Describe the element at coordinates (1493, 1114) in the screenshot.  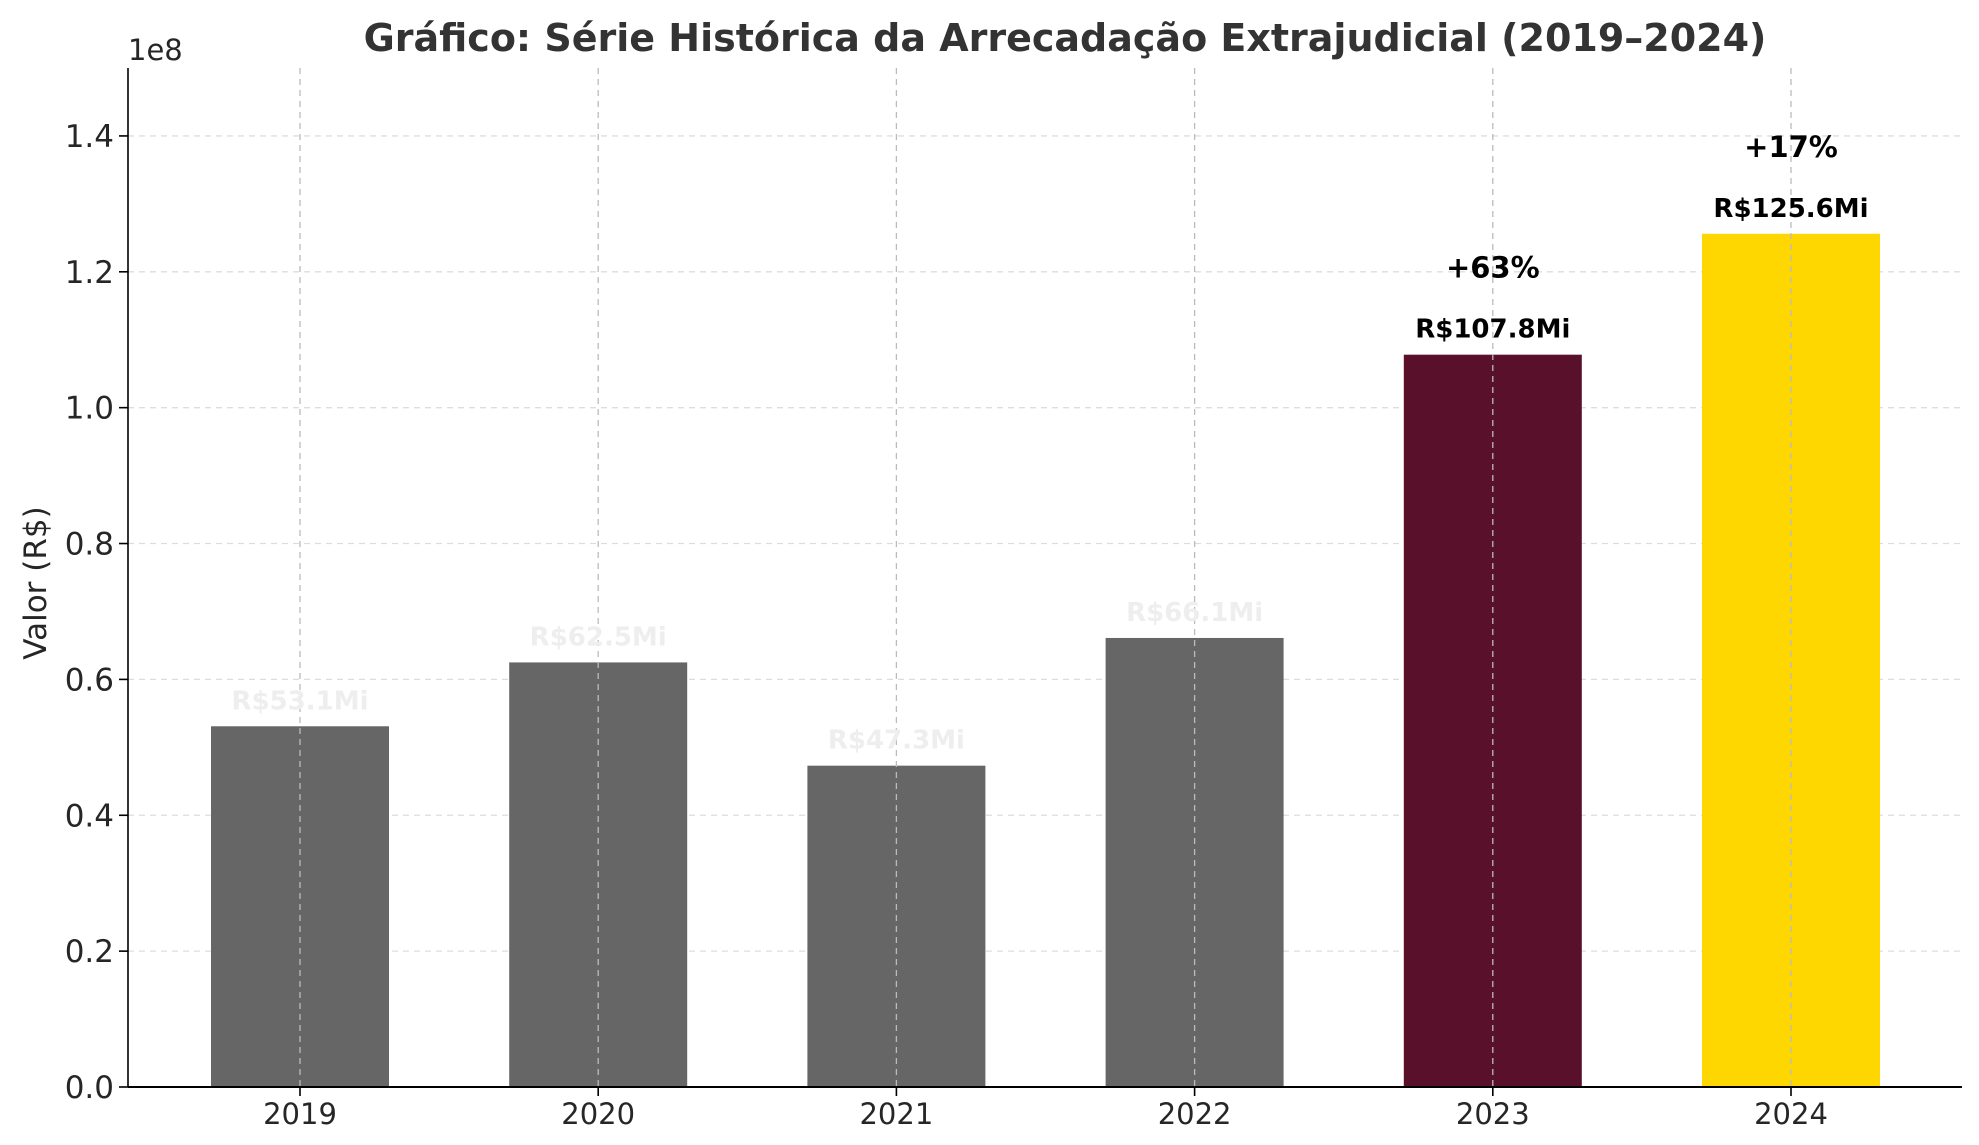
I see `x-tick-label-2023: 2023` at that location.